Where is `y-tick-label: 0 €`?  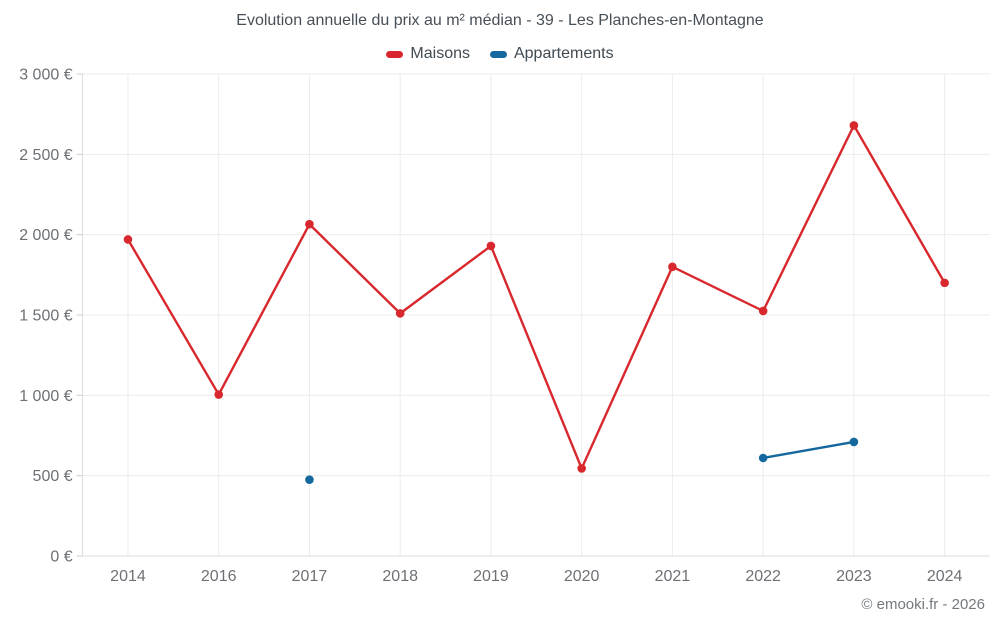 y-tick-label: 0 € is located at coordinates (61, 557).